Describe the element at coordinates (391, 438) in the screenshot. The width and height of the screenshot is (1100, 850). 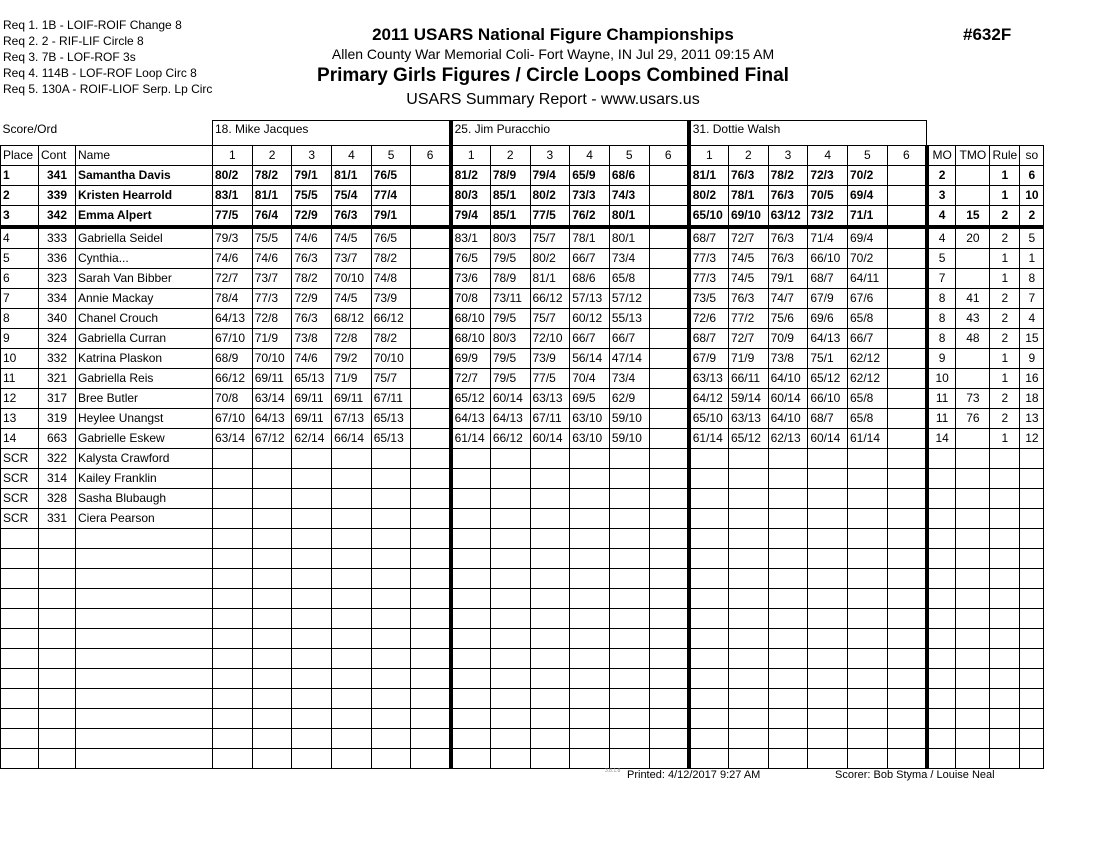
I see `score-cell: 65/13` at that location.